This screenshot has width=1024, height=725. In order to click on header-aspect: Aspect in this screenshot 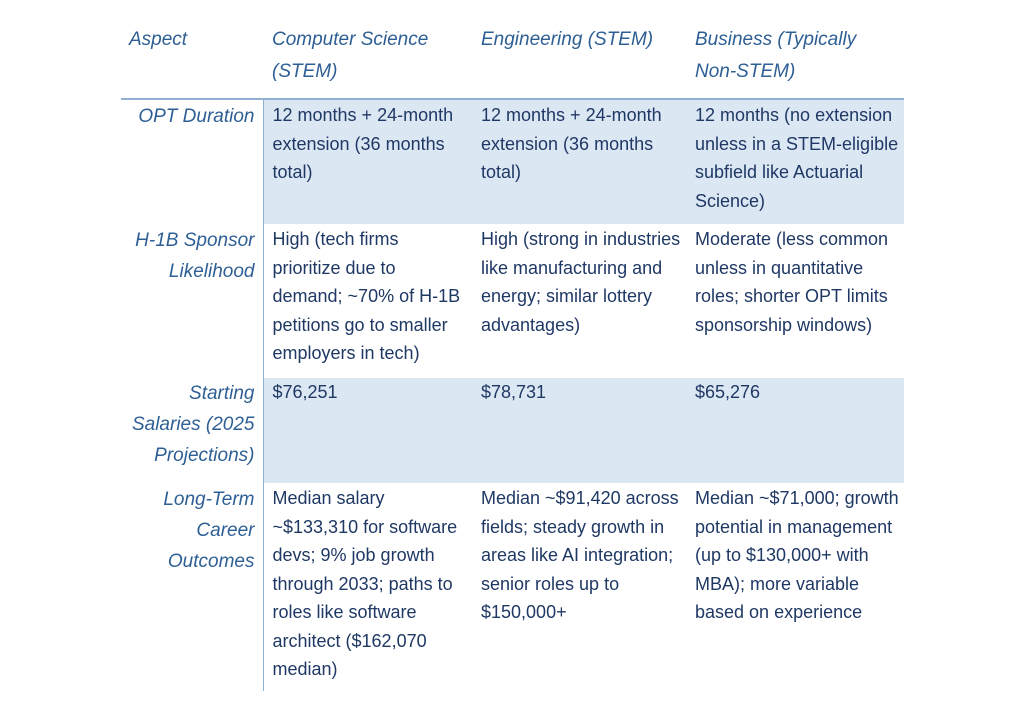, I will do `click(192, 59)`.